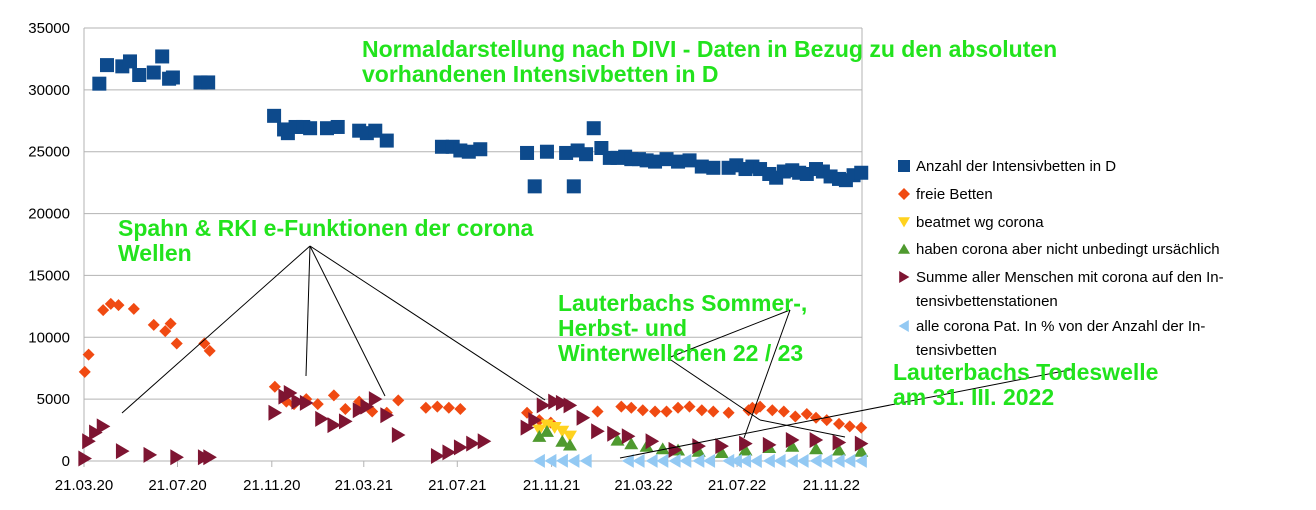 The width and height of the screenshot is (1316, 510). Describe the element at coordinates (271, 485) in the screenshot. I see `x-tick-label: 21.11.20` at that location.